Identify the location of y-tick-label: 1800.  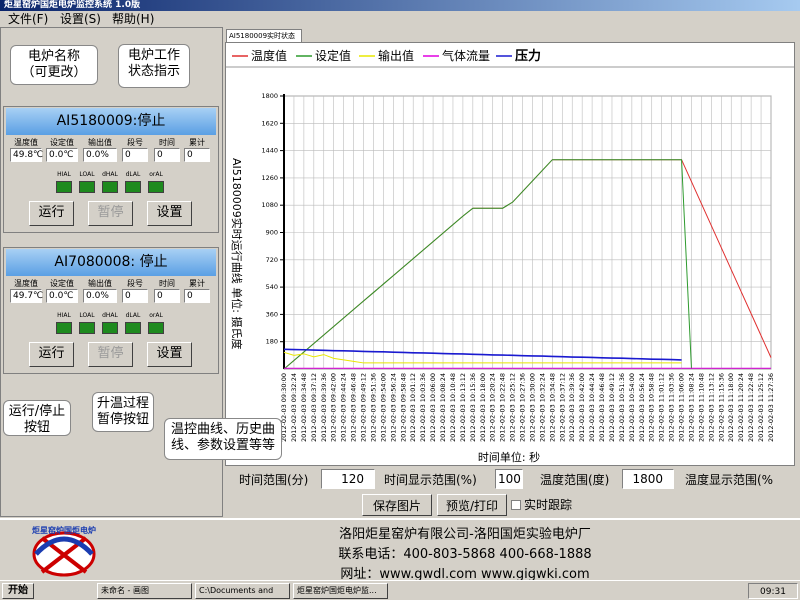
(269, 96).